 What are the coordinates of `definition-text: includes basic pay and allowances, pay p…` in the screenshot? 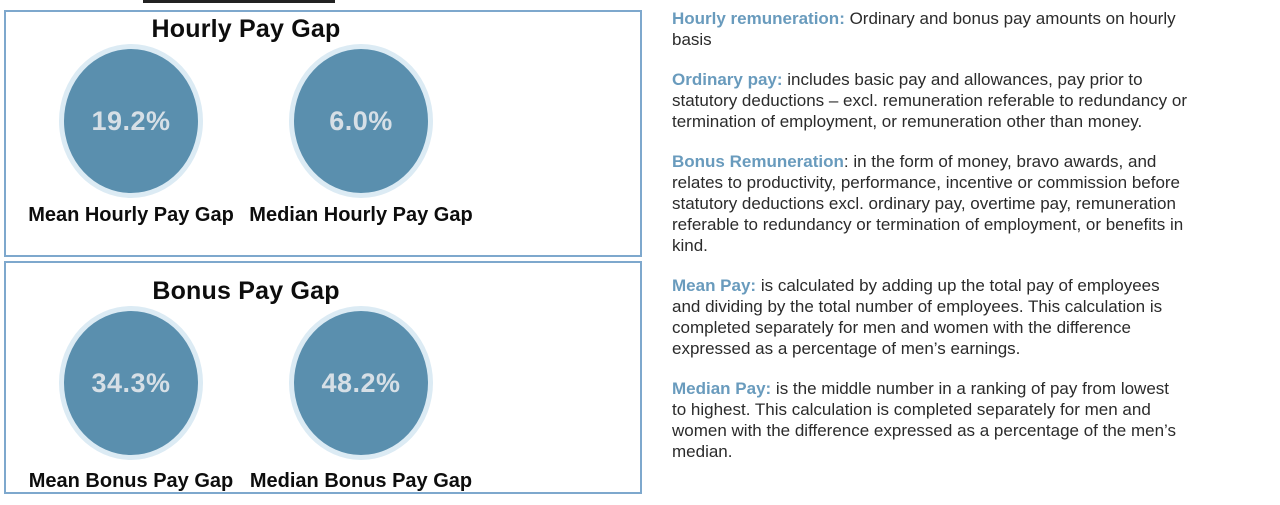 It's located at (930, 100).